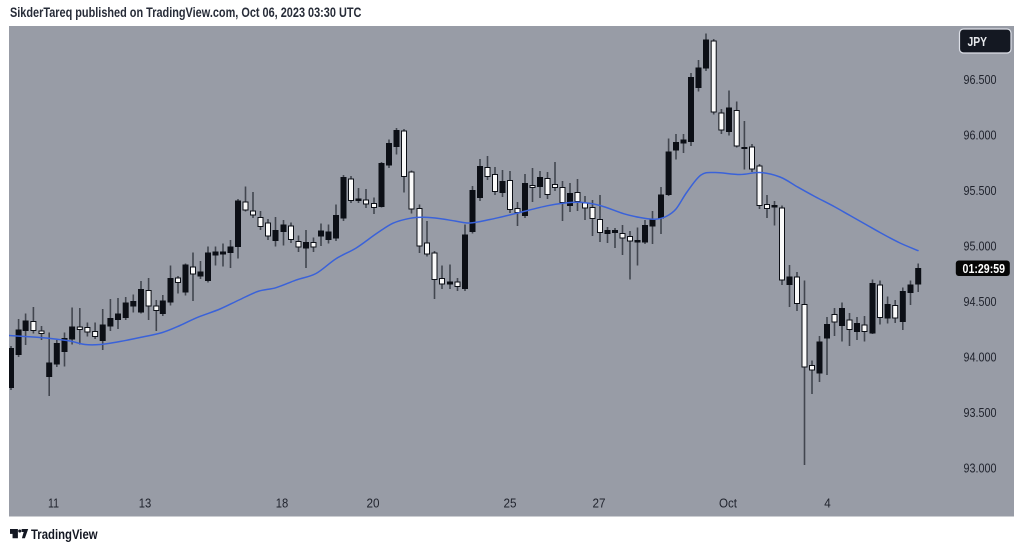  What do you see at coordinates (978, 41) in the screenshot?
I see `svg-text: JPY` at bounding box center [978, 41].